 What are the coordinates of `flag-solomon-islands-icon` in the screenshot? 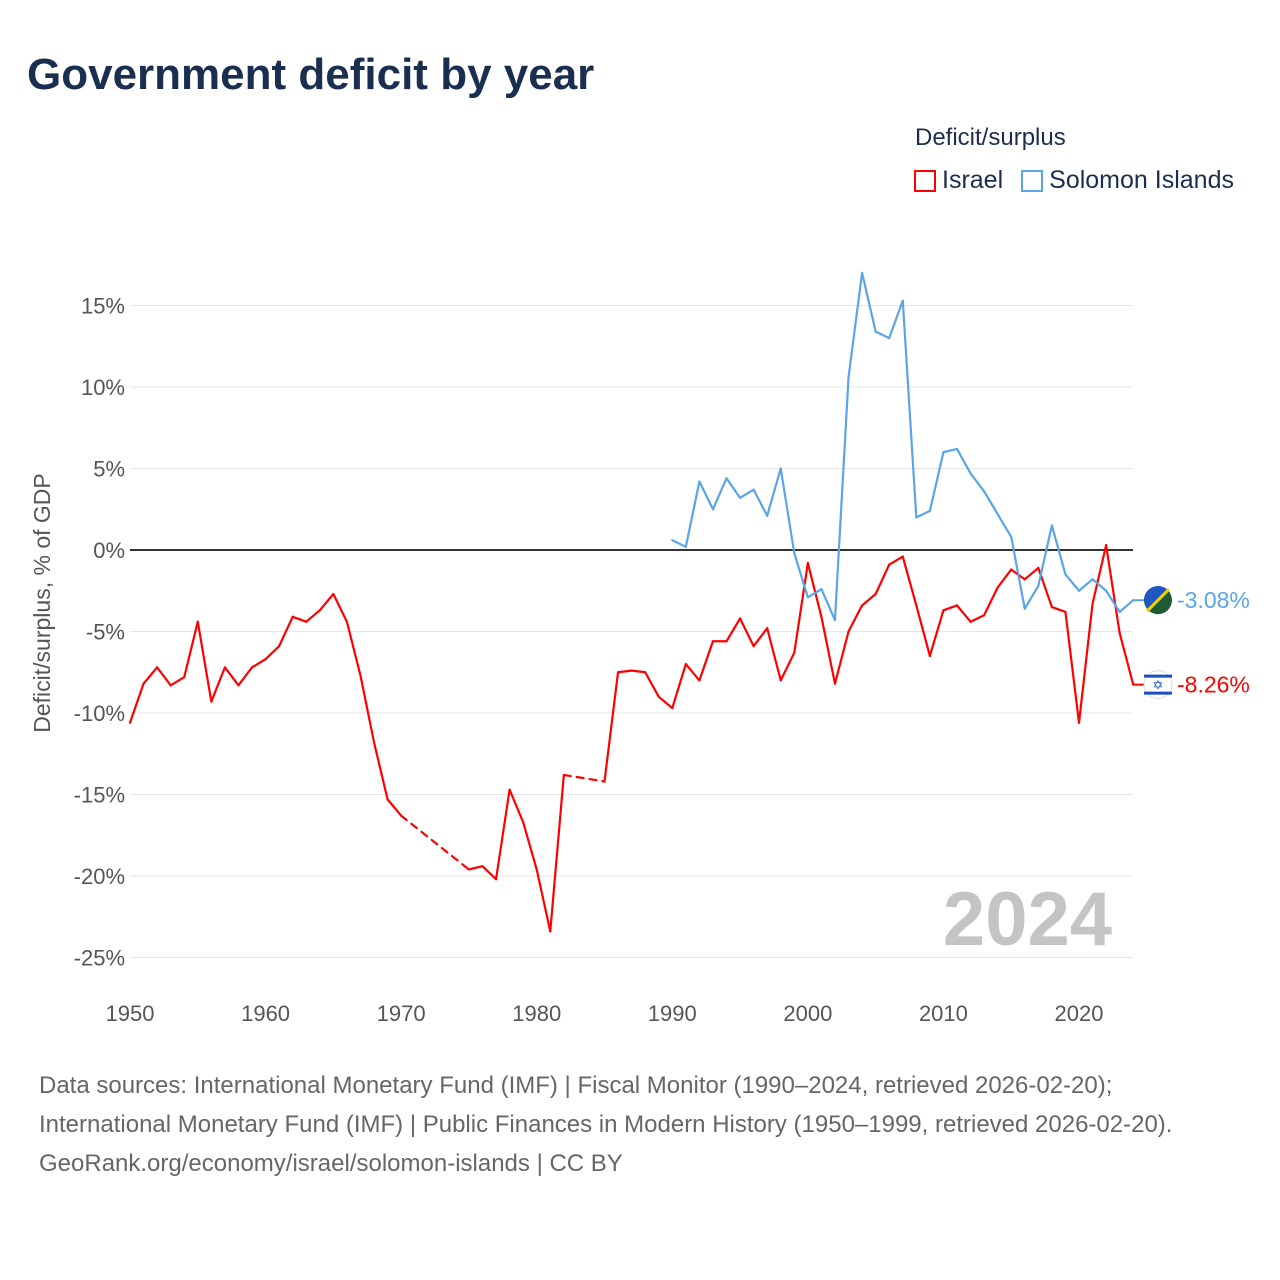 It's located at (1157, 600).